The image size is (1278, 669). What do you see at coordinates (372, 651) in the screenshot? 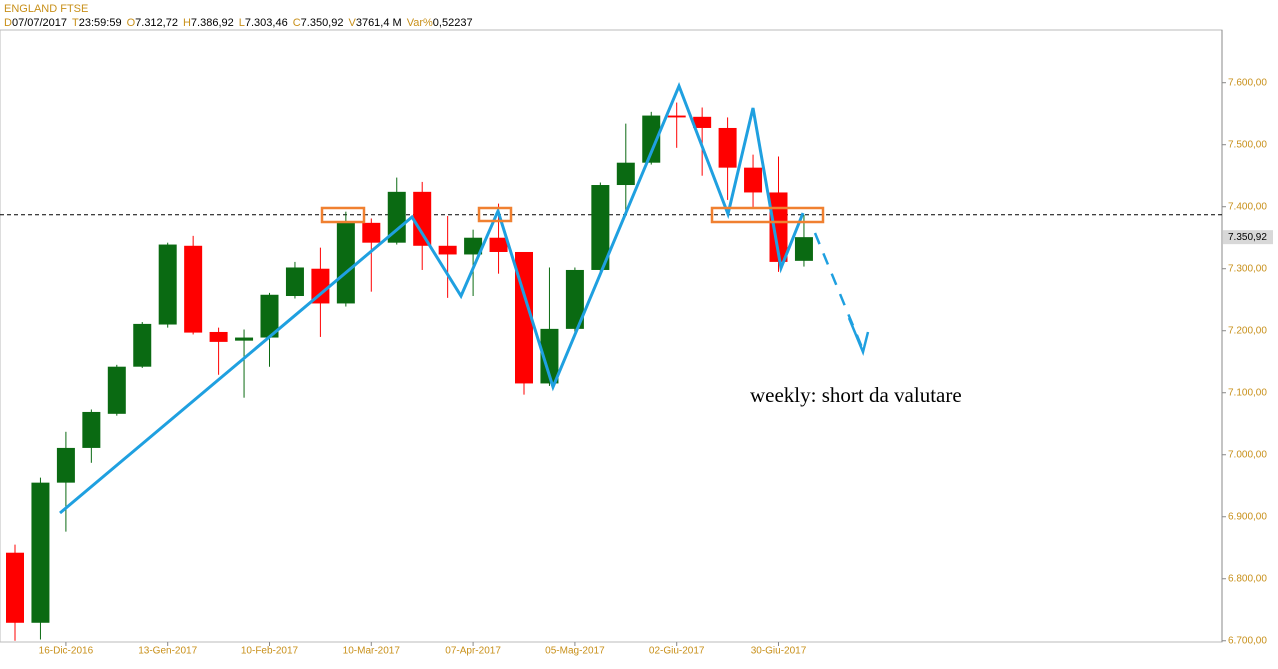
I see `x-tick-label: 10-Mar-2017` at bounding box center [372, 651].